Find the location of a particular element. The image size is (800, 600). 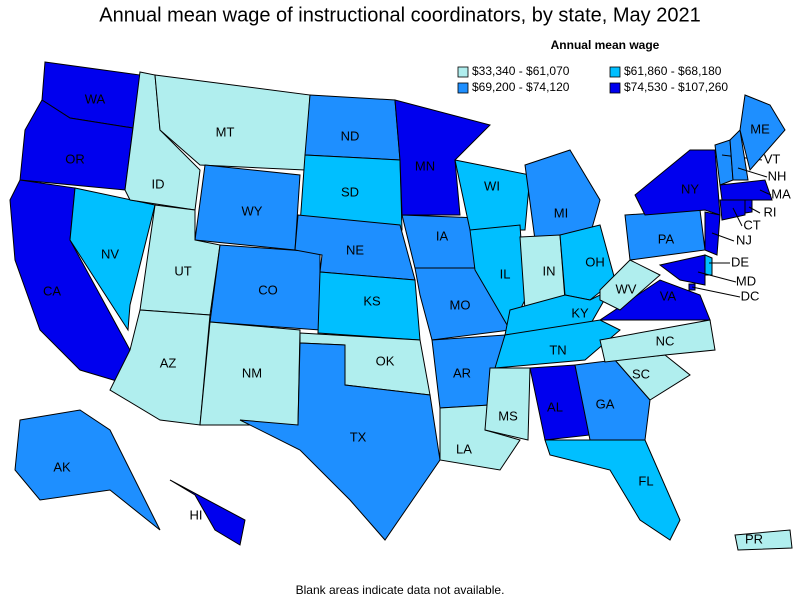

state-label: MN is located at coordinates (425, 165).